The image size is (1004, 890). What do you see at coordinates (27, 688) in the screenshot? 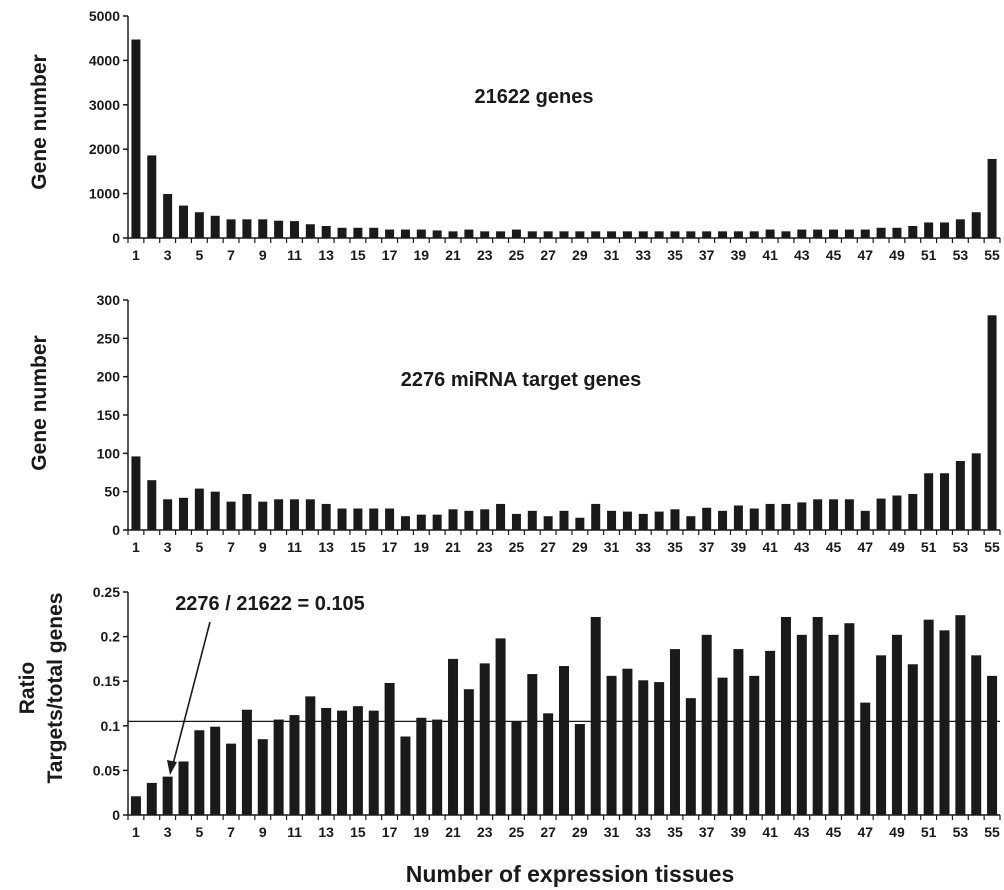
I see `y-axis-label: Ratio` at bounding box center [27, 688].